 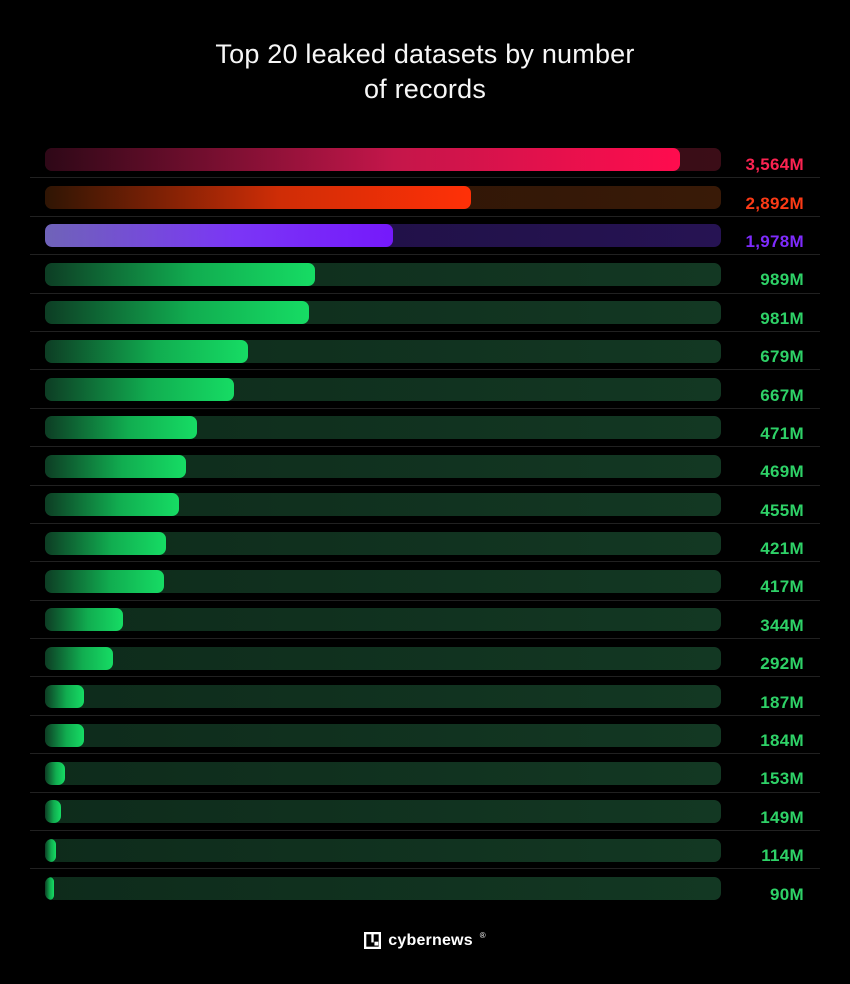 I want to click on chart-row: 292M, so click(x=425, y=658).